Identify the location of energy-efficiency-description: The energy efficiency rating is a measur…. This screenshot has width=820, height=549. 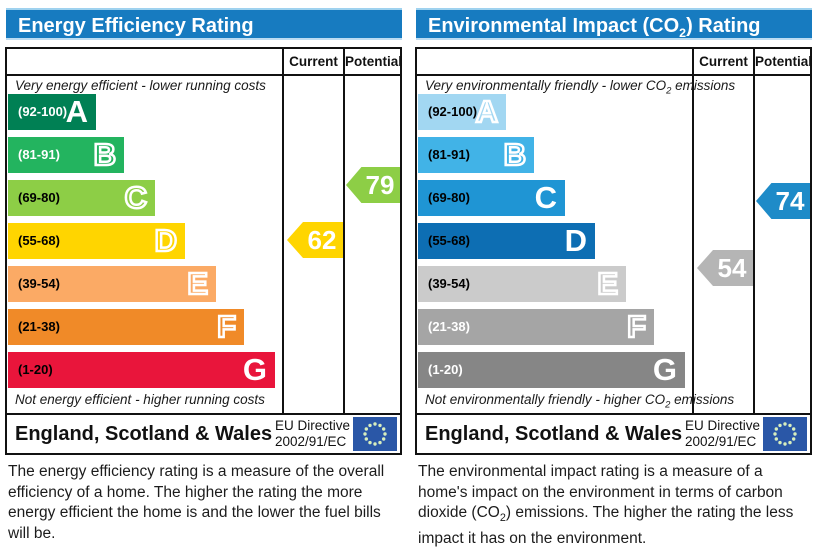
(197, 505).